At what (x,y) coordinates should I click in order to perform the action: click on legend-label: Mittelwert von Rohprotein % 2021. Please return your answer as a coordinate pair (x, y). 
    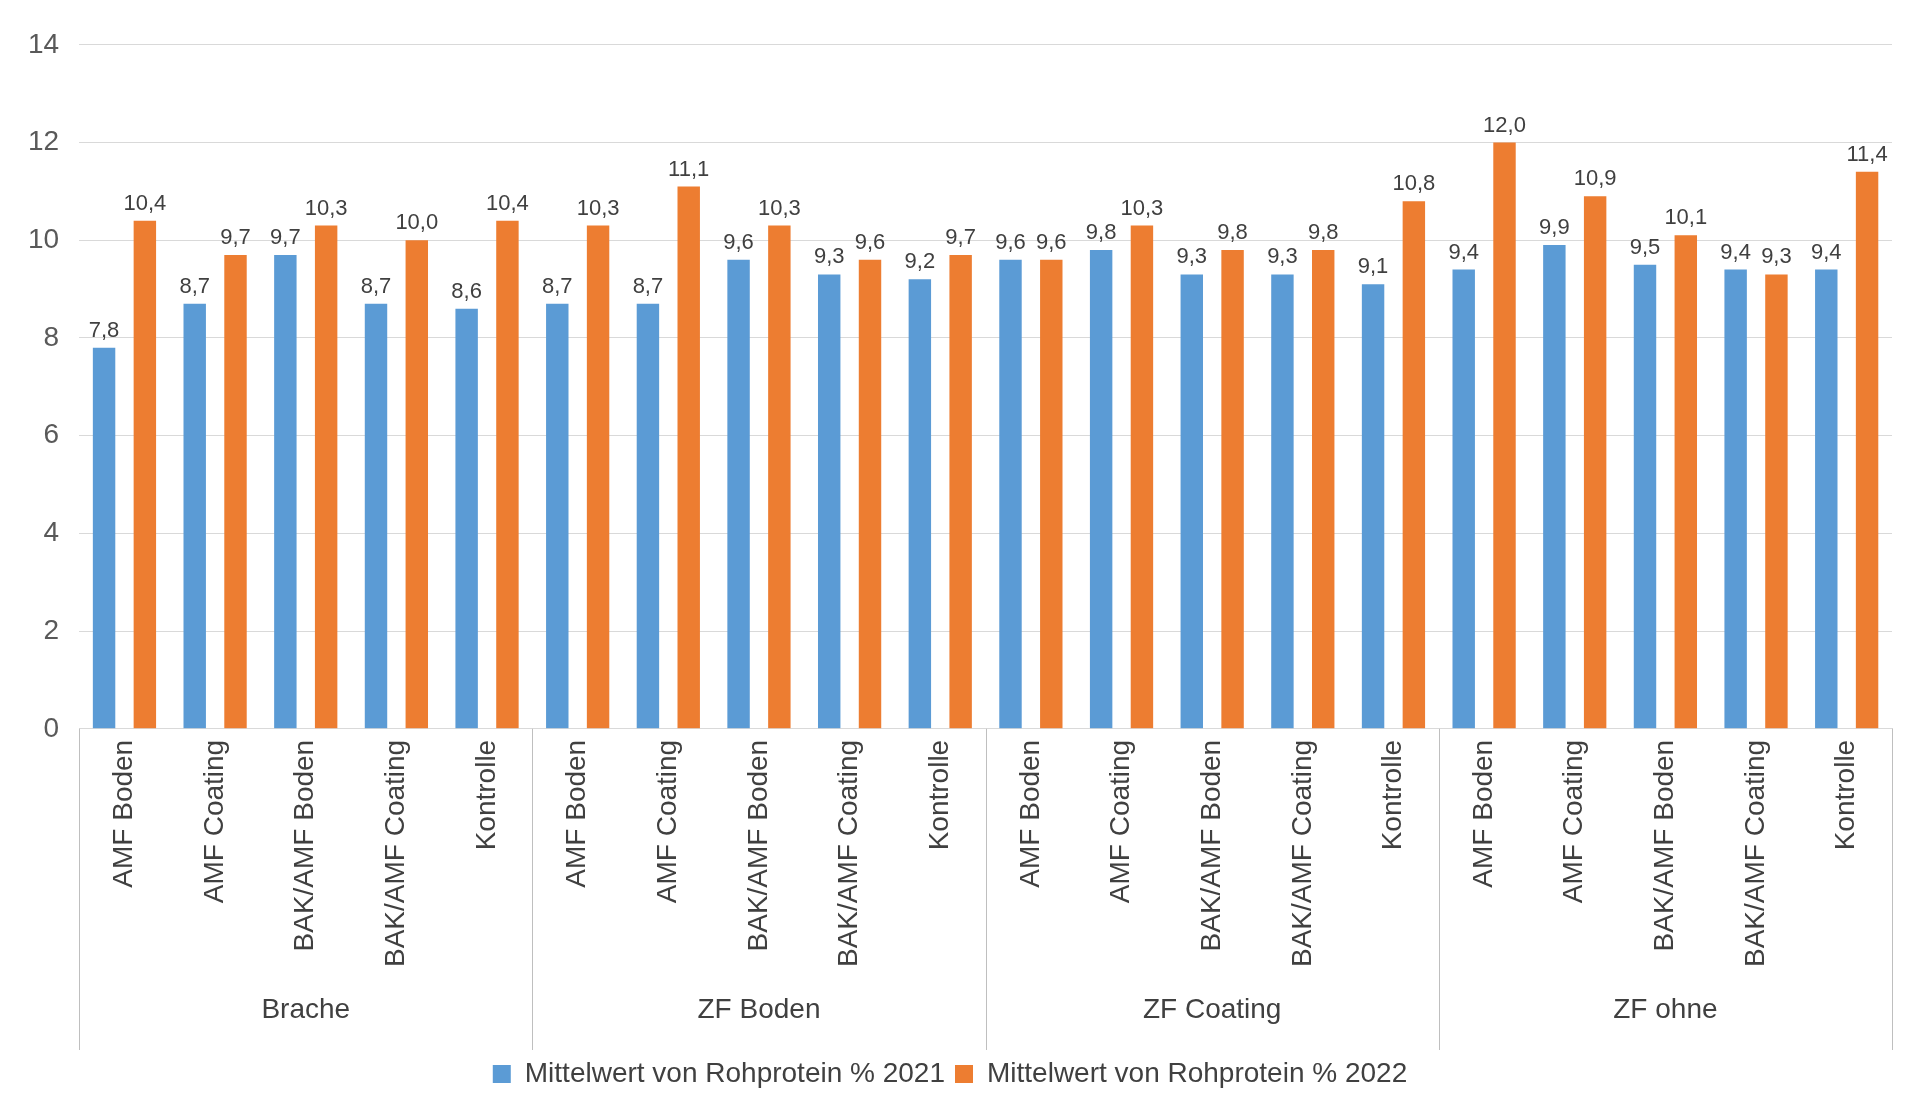
    Looking at the image, I should click on (734, 1072).